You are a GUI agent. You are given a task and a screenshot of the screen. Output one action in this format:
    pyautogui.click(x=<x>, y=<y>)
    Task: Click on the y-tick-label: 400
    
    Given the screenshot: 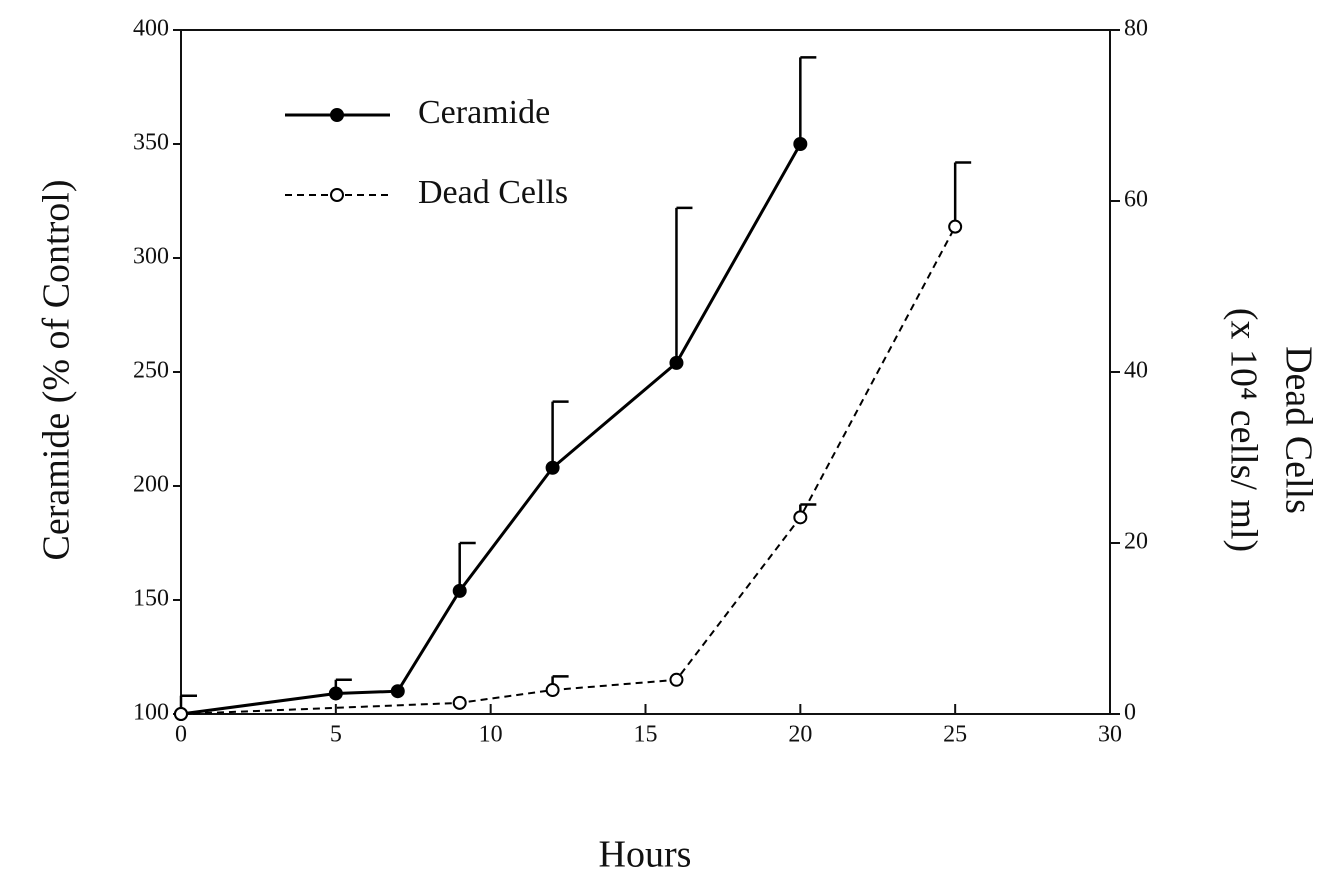 What is the action you would take?
    pyautogui.click(x=151, y=29)
    